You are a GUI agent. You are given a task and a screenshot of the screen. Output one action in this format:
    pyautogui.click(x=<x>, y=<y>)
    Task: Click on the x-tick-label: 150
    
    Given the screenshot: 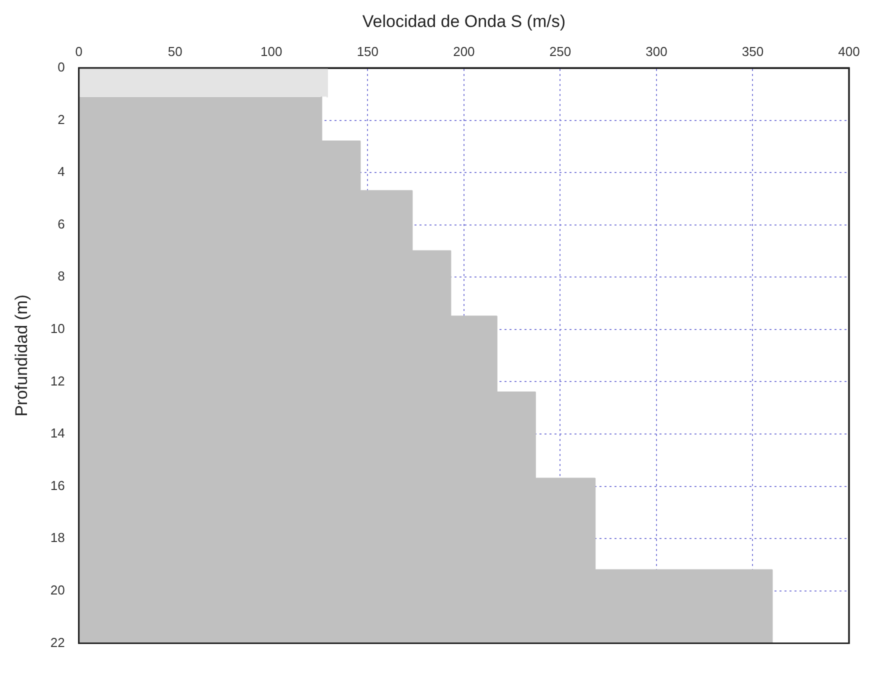 What is the action you would take?
    pyautogui.click(x=367, y=51)
    